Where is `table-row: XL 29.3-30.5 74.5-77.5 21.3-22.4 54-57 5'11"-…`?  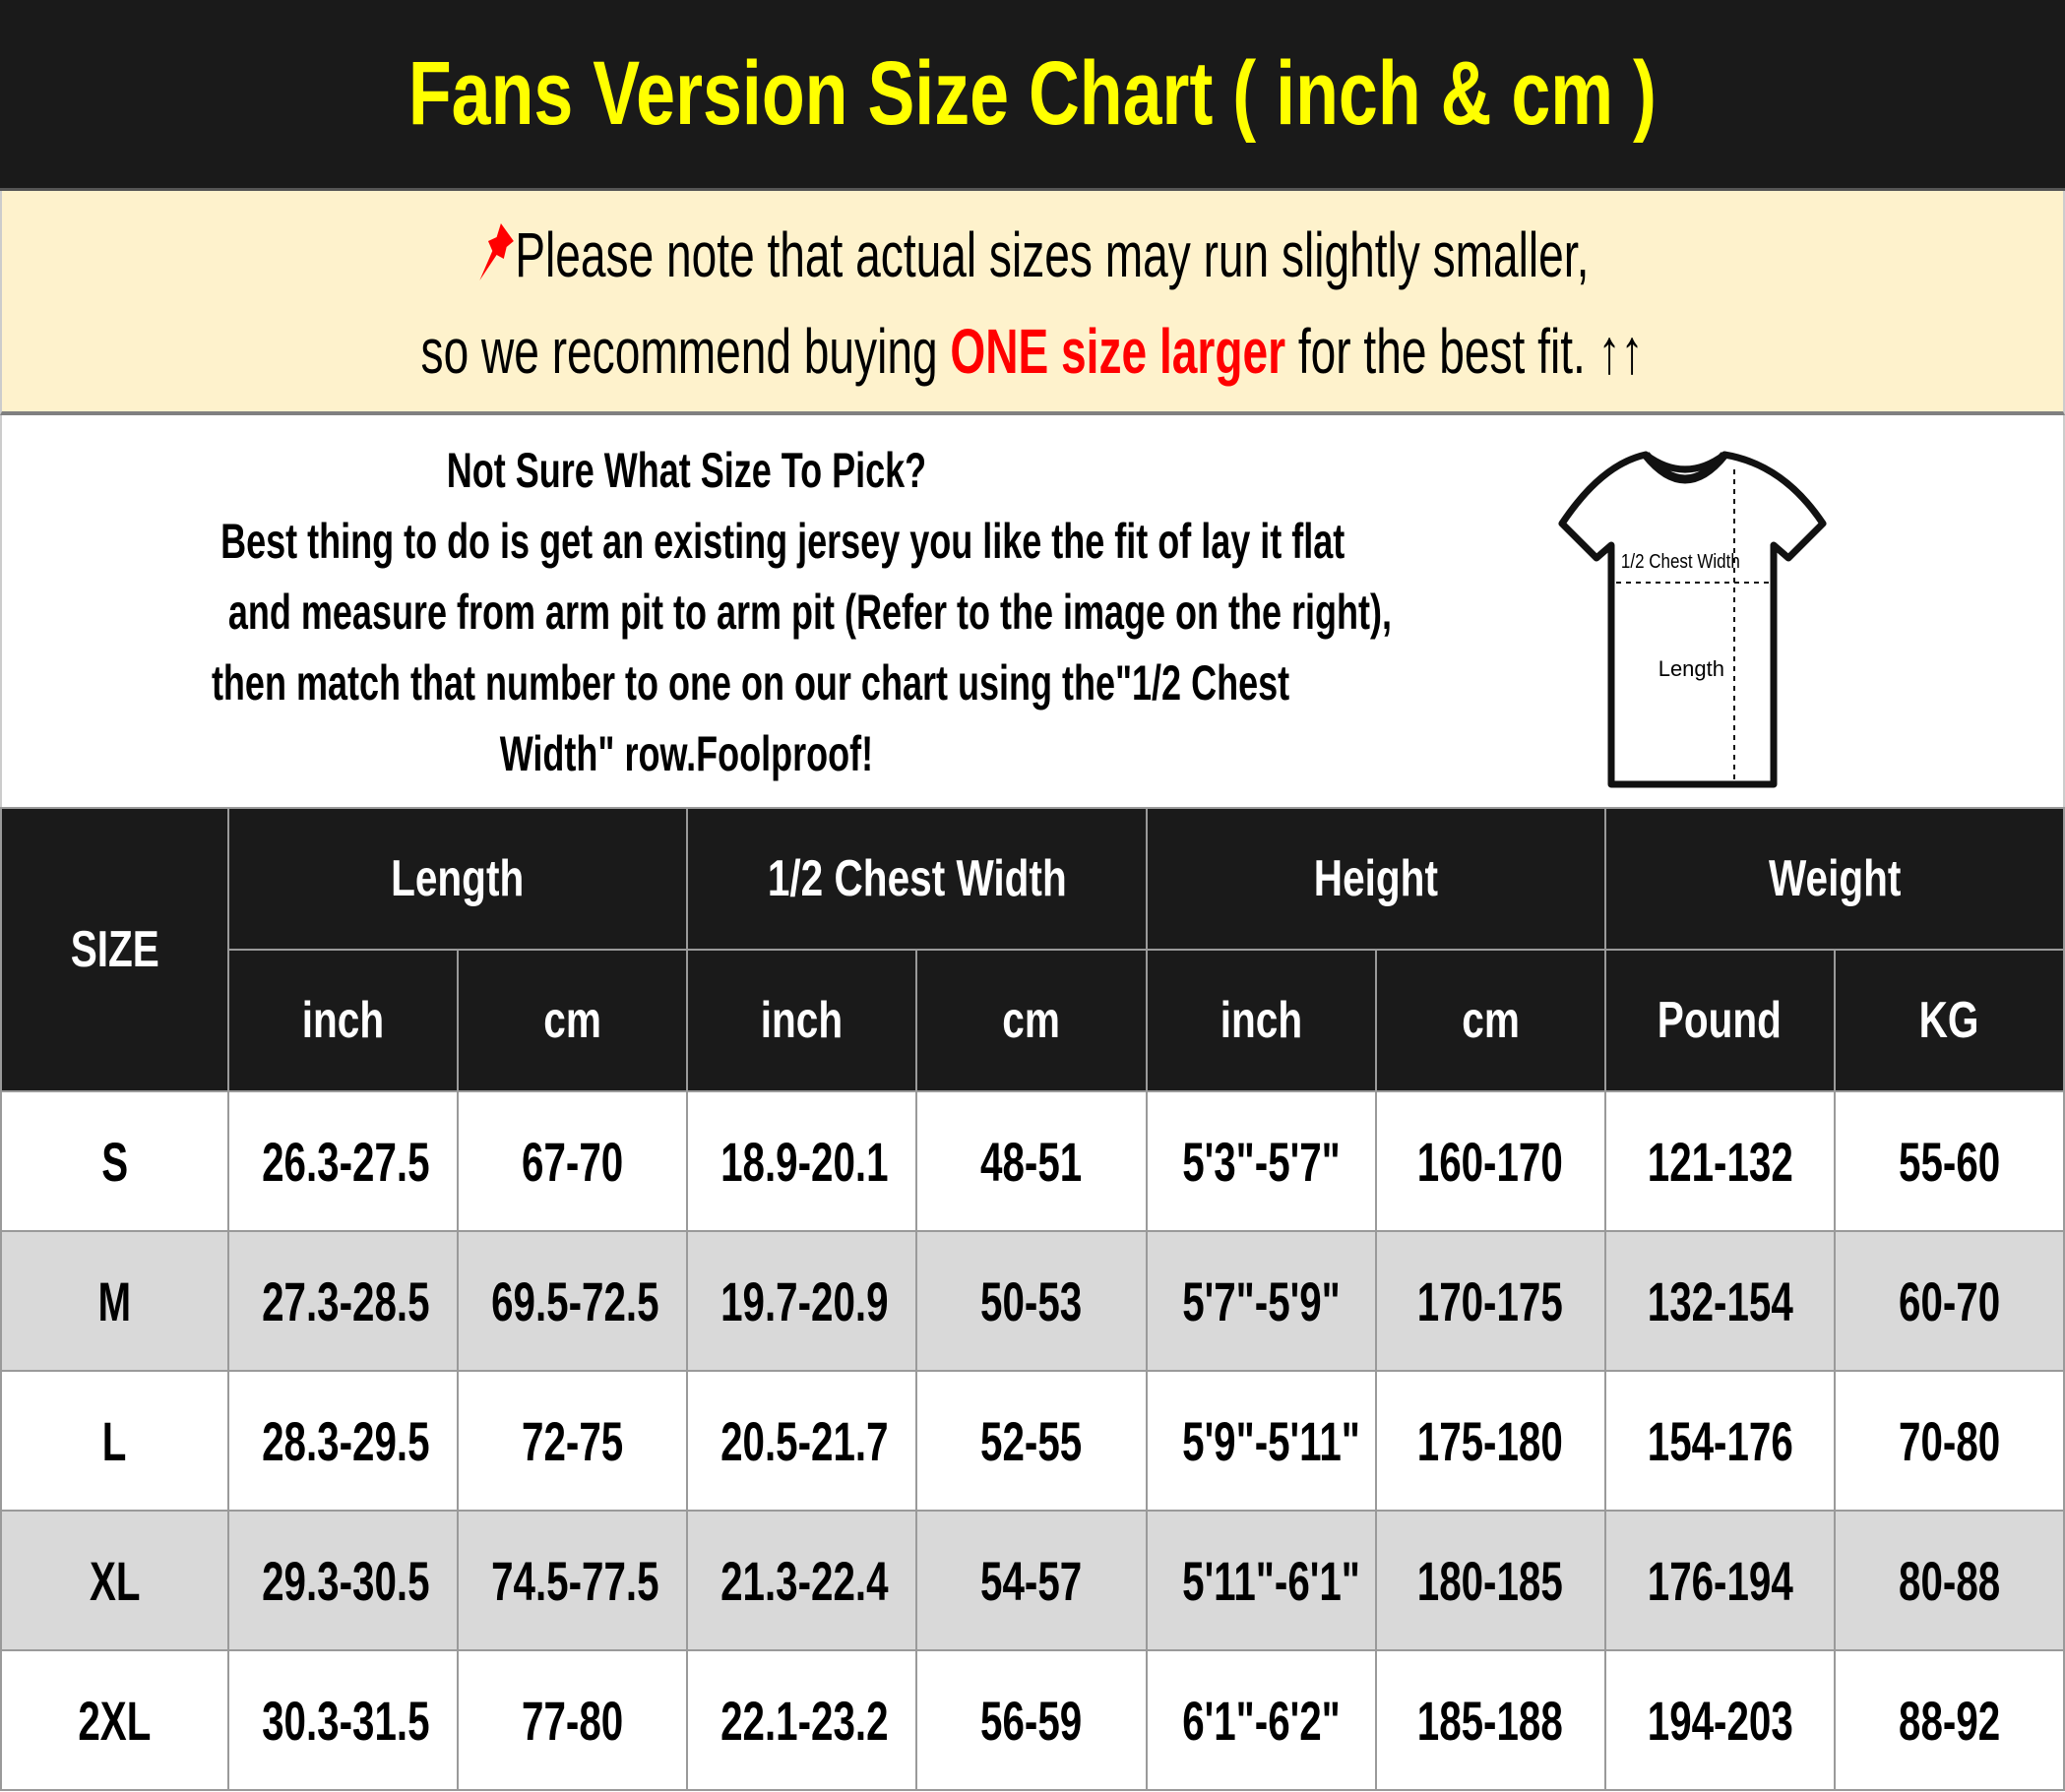
table-row: XL 29.3-30.5 74.5-77.5 21.3-22.4 54-57 5'11"-… is located at coordinates (1032, 1581).